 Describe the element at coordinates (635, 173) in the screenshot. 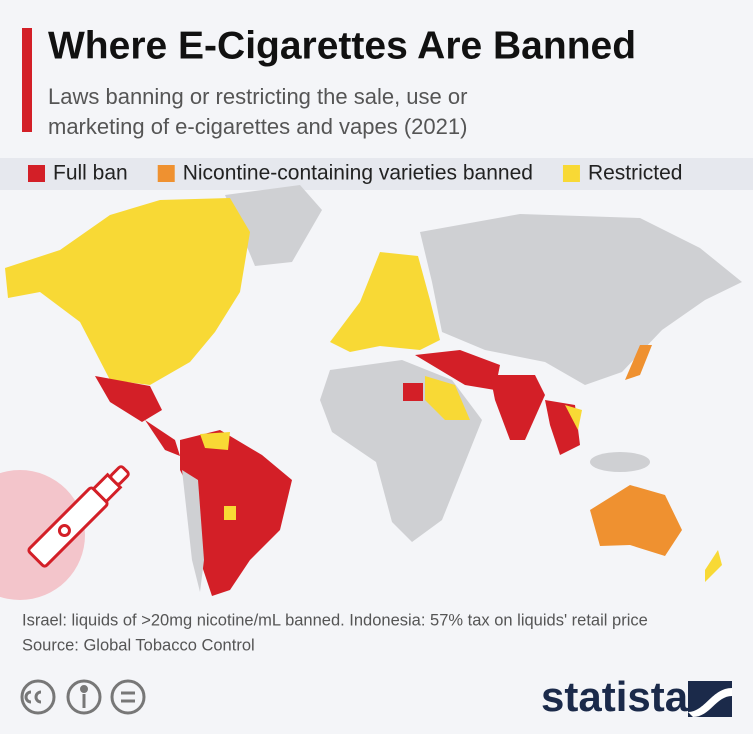

I see `legend-label: Restricted` at that location.